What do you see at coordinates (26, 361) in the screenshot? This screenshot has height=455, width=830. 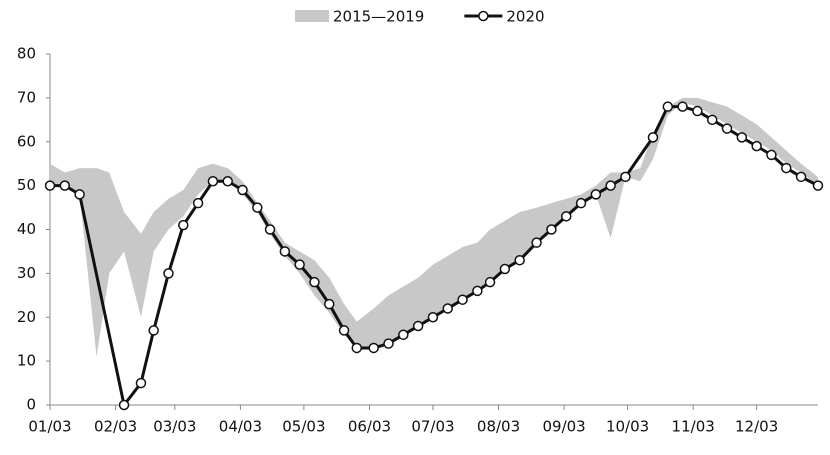 I see `y-tick-label: 10` at bounding box center [26, 361].